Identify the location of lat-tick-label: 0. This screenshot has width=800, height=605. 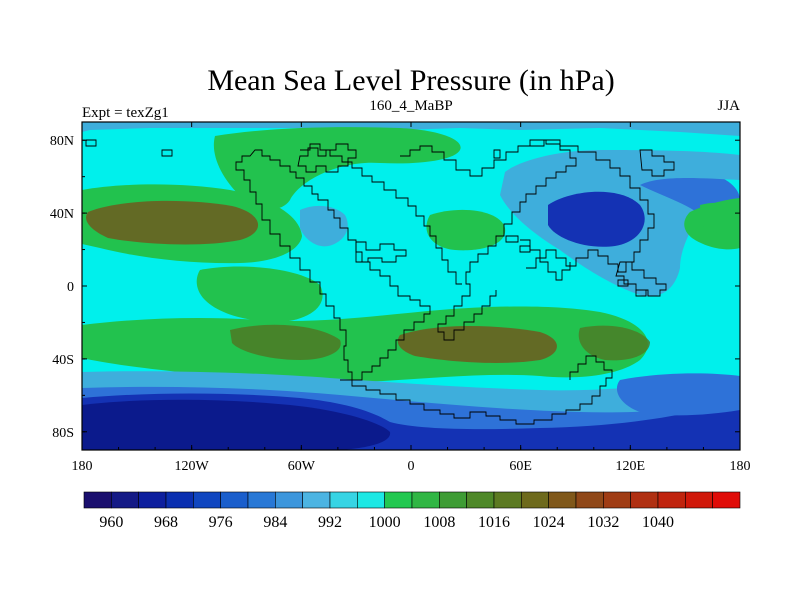
(70, 287).